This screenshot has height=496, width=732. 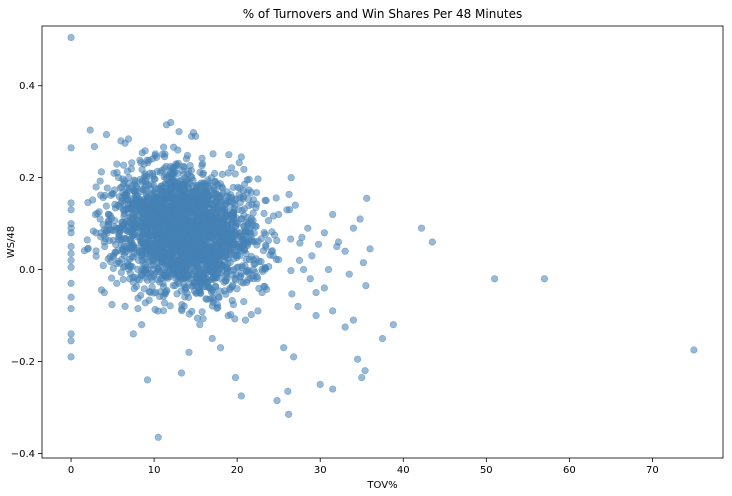 What do you see at coordinates (652, 470) in the screenshot?
I see `x-tick-label: 70` at bounding box center [652, 470].